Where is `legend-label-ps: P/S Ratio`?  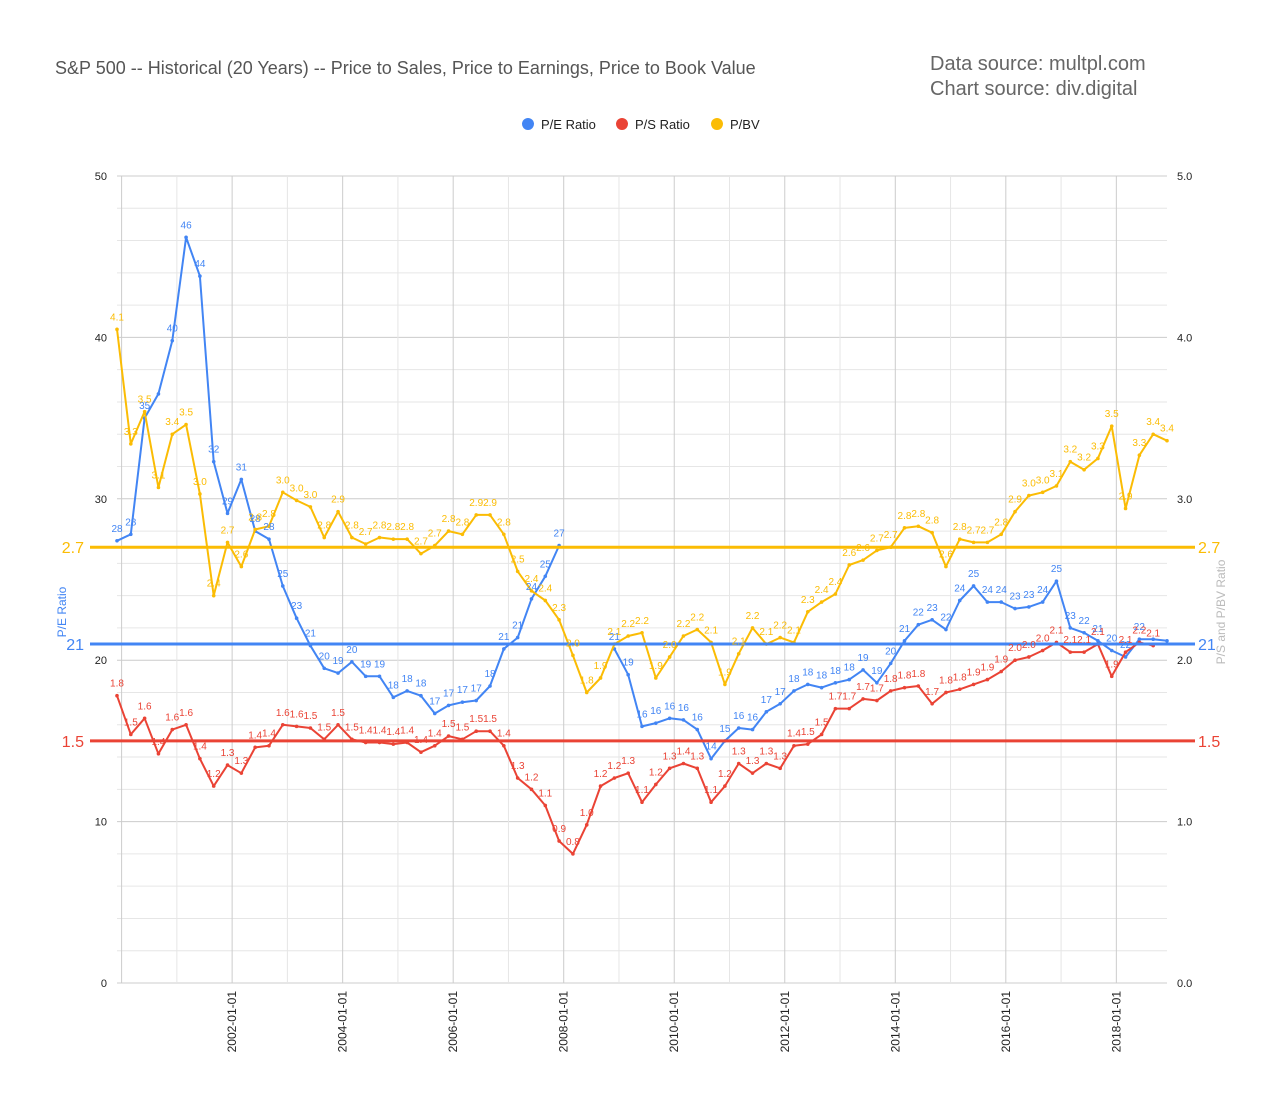 legend-label-ps: P/S Ratio is located at coordinates (662, 124).